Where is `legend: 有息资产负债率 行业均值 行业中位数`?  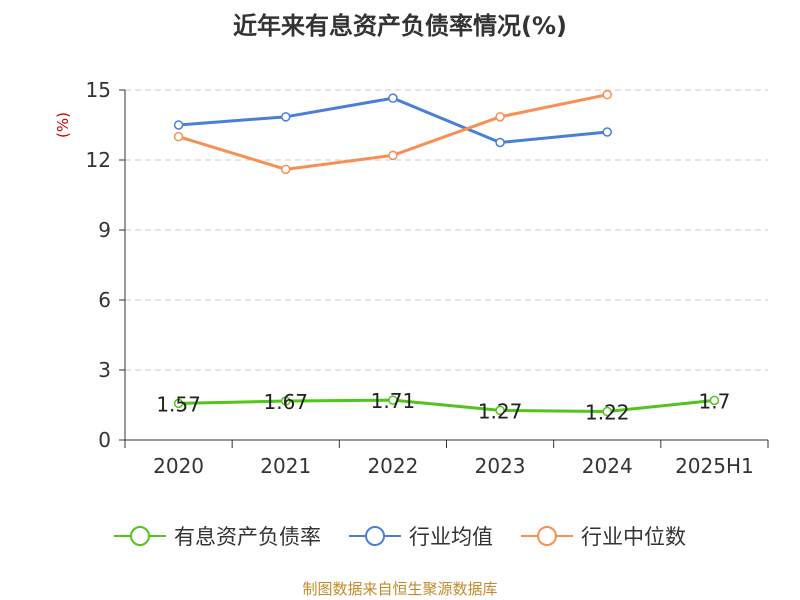 legend: 有息资产负债率 行业均值 行业中位数 is located at coordinates (400, 536).